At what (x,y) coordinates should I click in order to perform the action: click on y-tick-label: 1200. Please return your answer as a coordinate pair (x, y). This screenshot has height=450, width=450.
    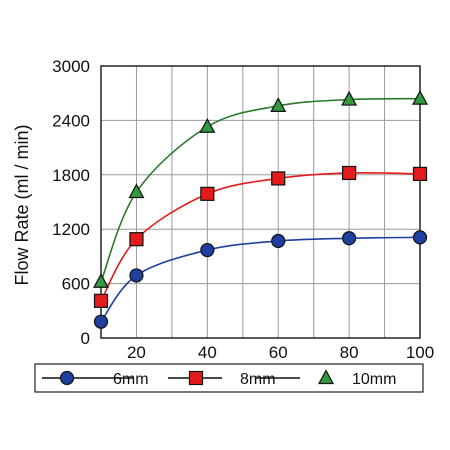
    Looking at the image, I should click on (71, 229).